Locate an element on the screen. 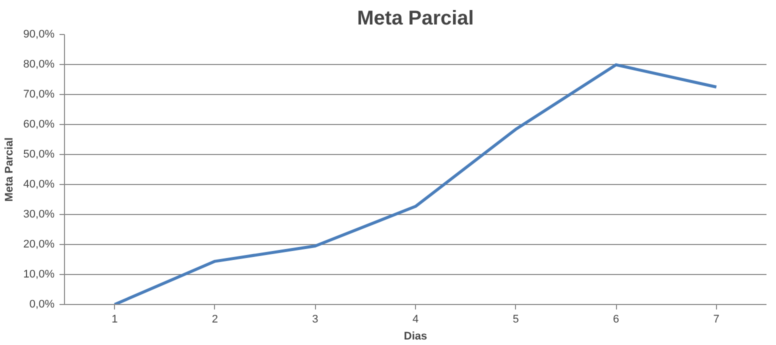 This screenshot has width=776, height=345. x-tick-label: 7 is located at coordinates (716, 320).